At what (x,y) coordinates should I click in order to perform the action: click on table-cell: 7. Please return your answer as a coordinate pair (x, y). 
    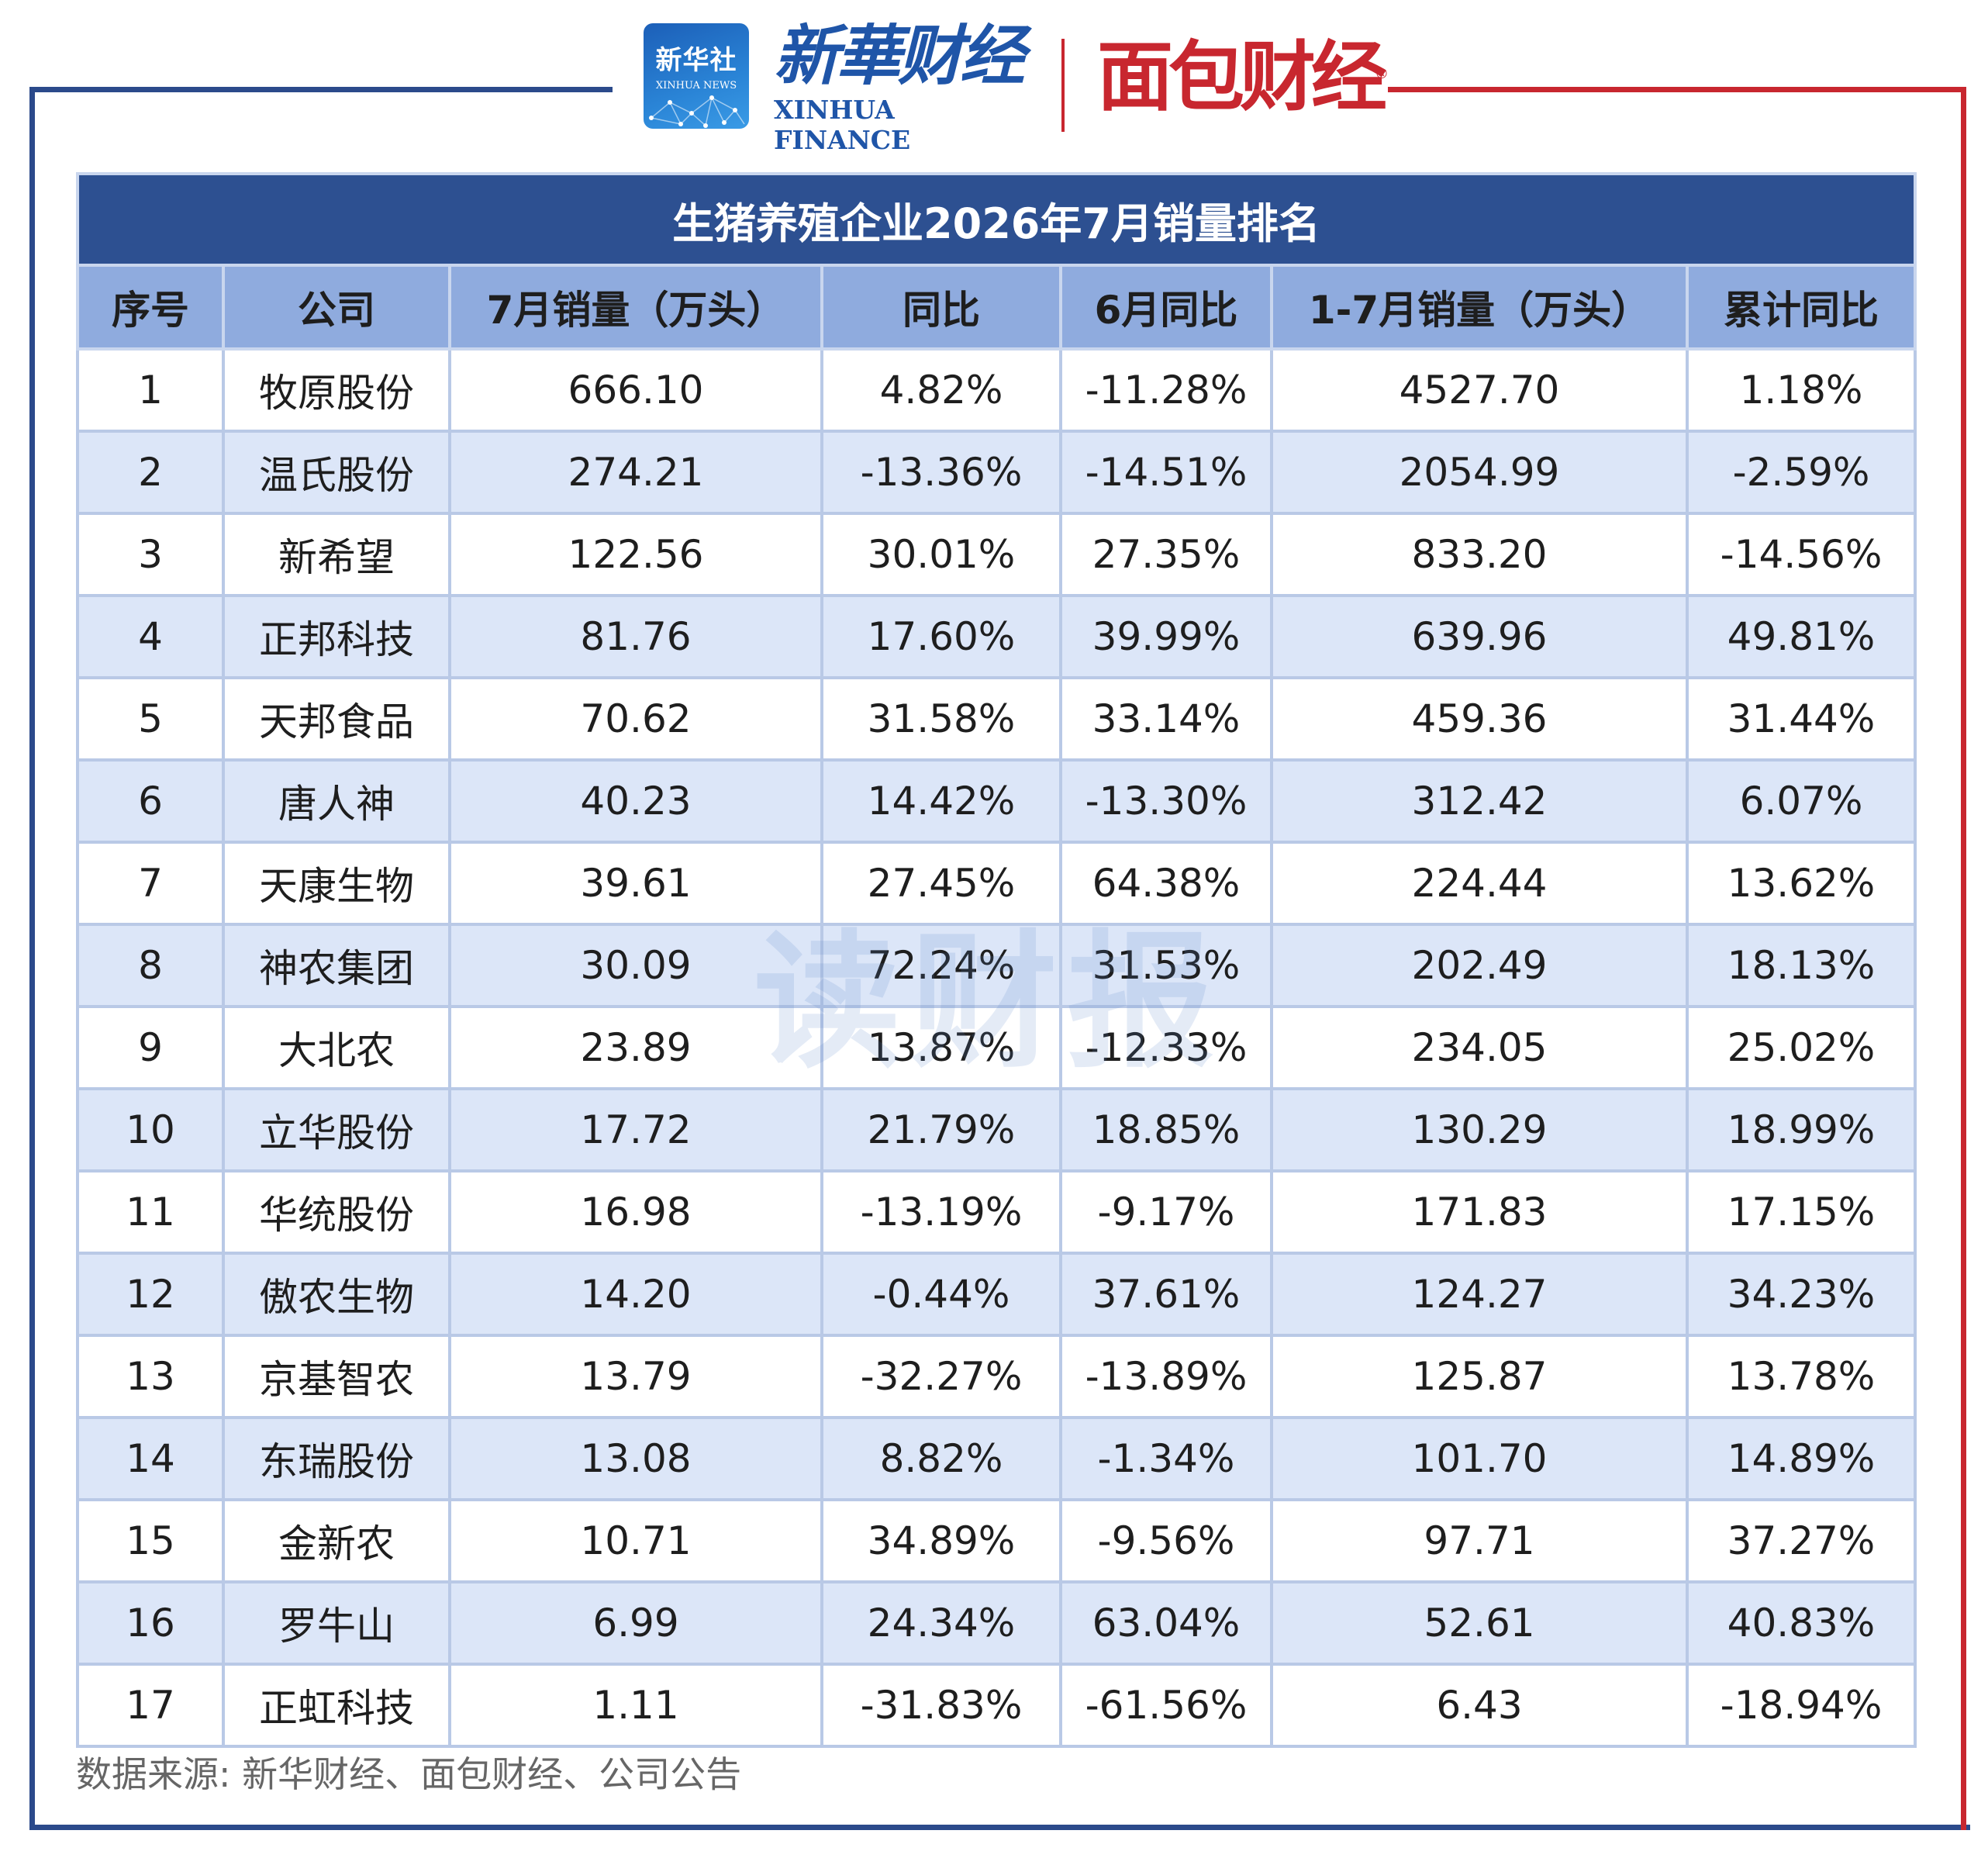
    Looking at the image, I should click on (150, 883).